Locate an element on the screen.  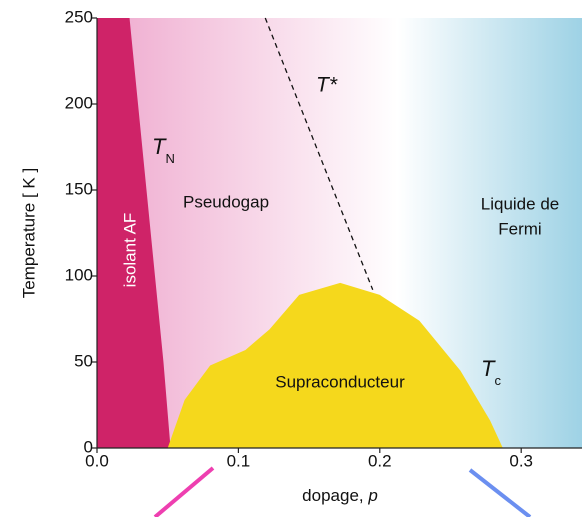
annotation: Fermi is located at coordinates (519, 228).